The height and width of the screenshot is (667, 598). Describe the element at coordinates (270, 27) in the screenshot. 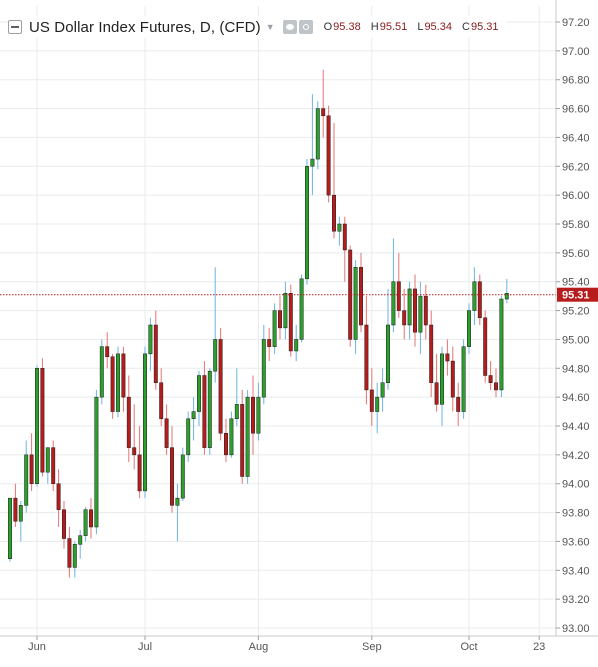

I see `caret-down-icon: ▼` at that location.